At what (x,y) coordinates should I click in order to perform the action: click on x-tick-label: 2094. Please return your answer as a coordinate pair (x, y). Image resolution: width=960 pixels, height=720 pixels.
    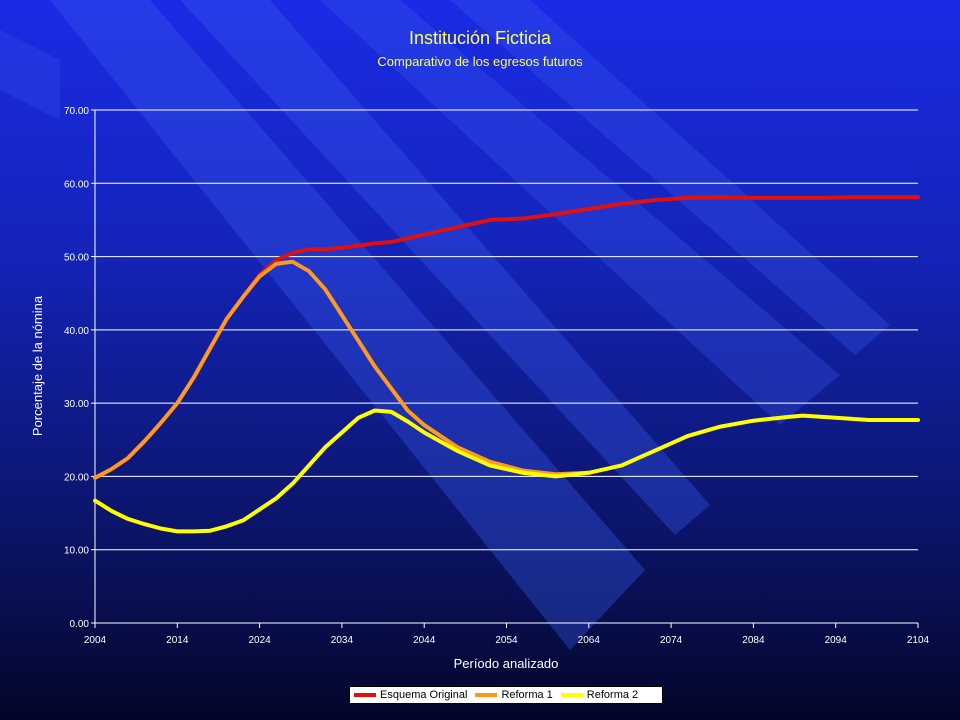
    Looking at the image, I should click on (836, 640).